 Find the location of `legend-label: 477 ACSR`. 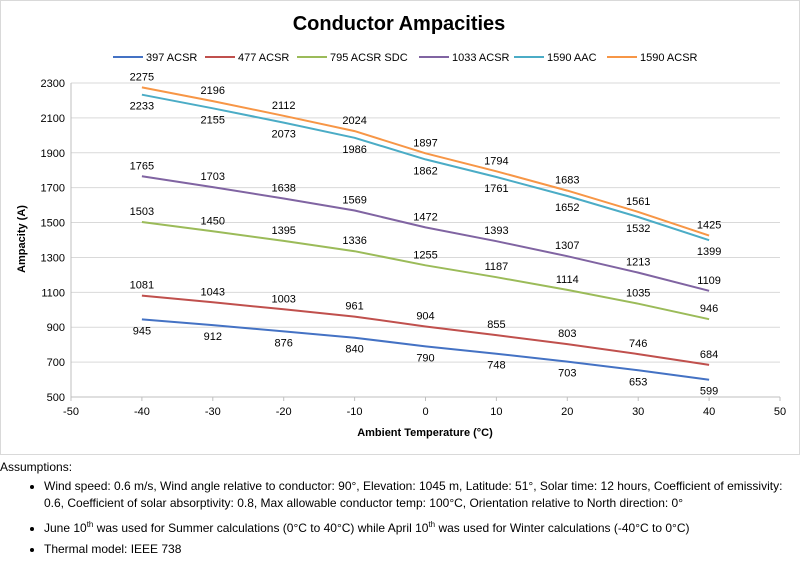

legend-label: 477 ACSR is located at coordinates (263, 58).